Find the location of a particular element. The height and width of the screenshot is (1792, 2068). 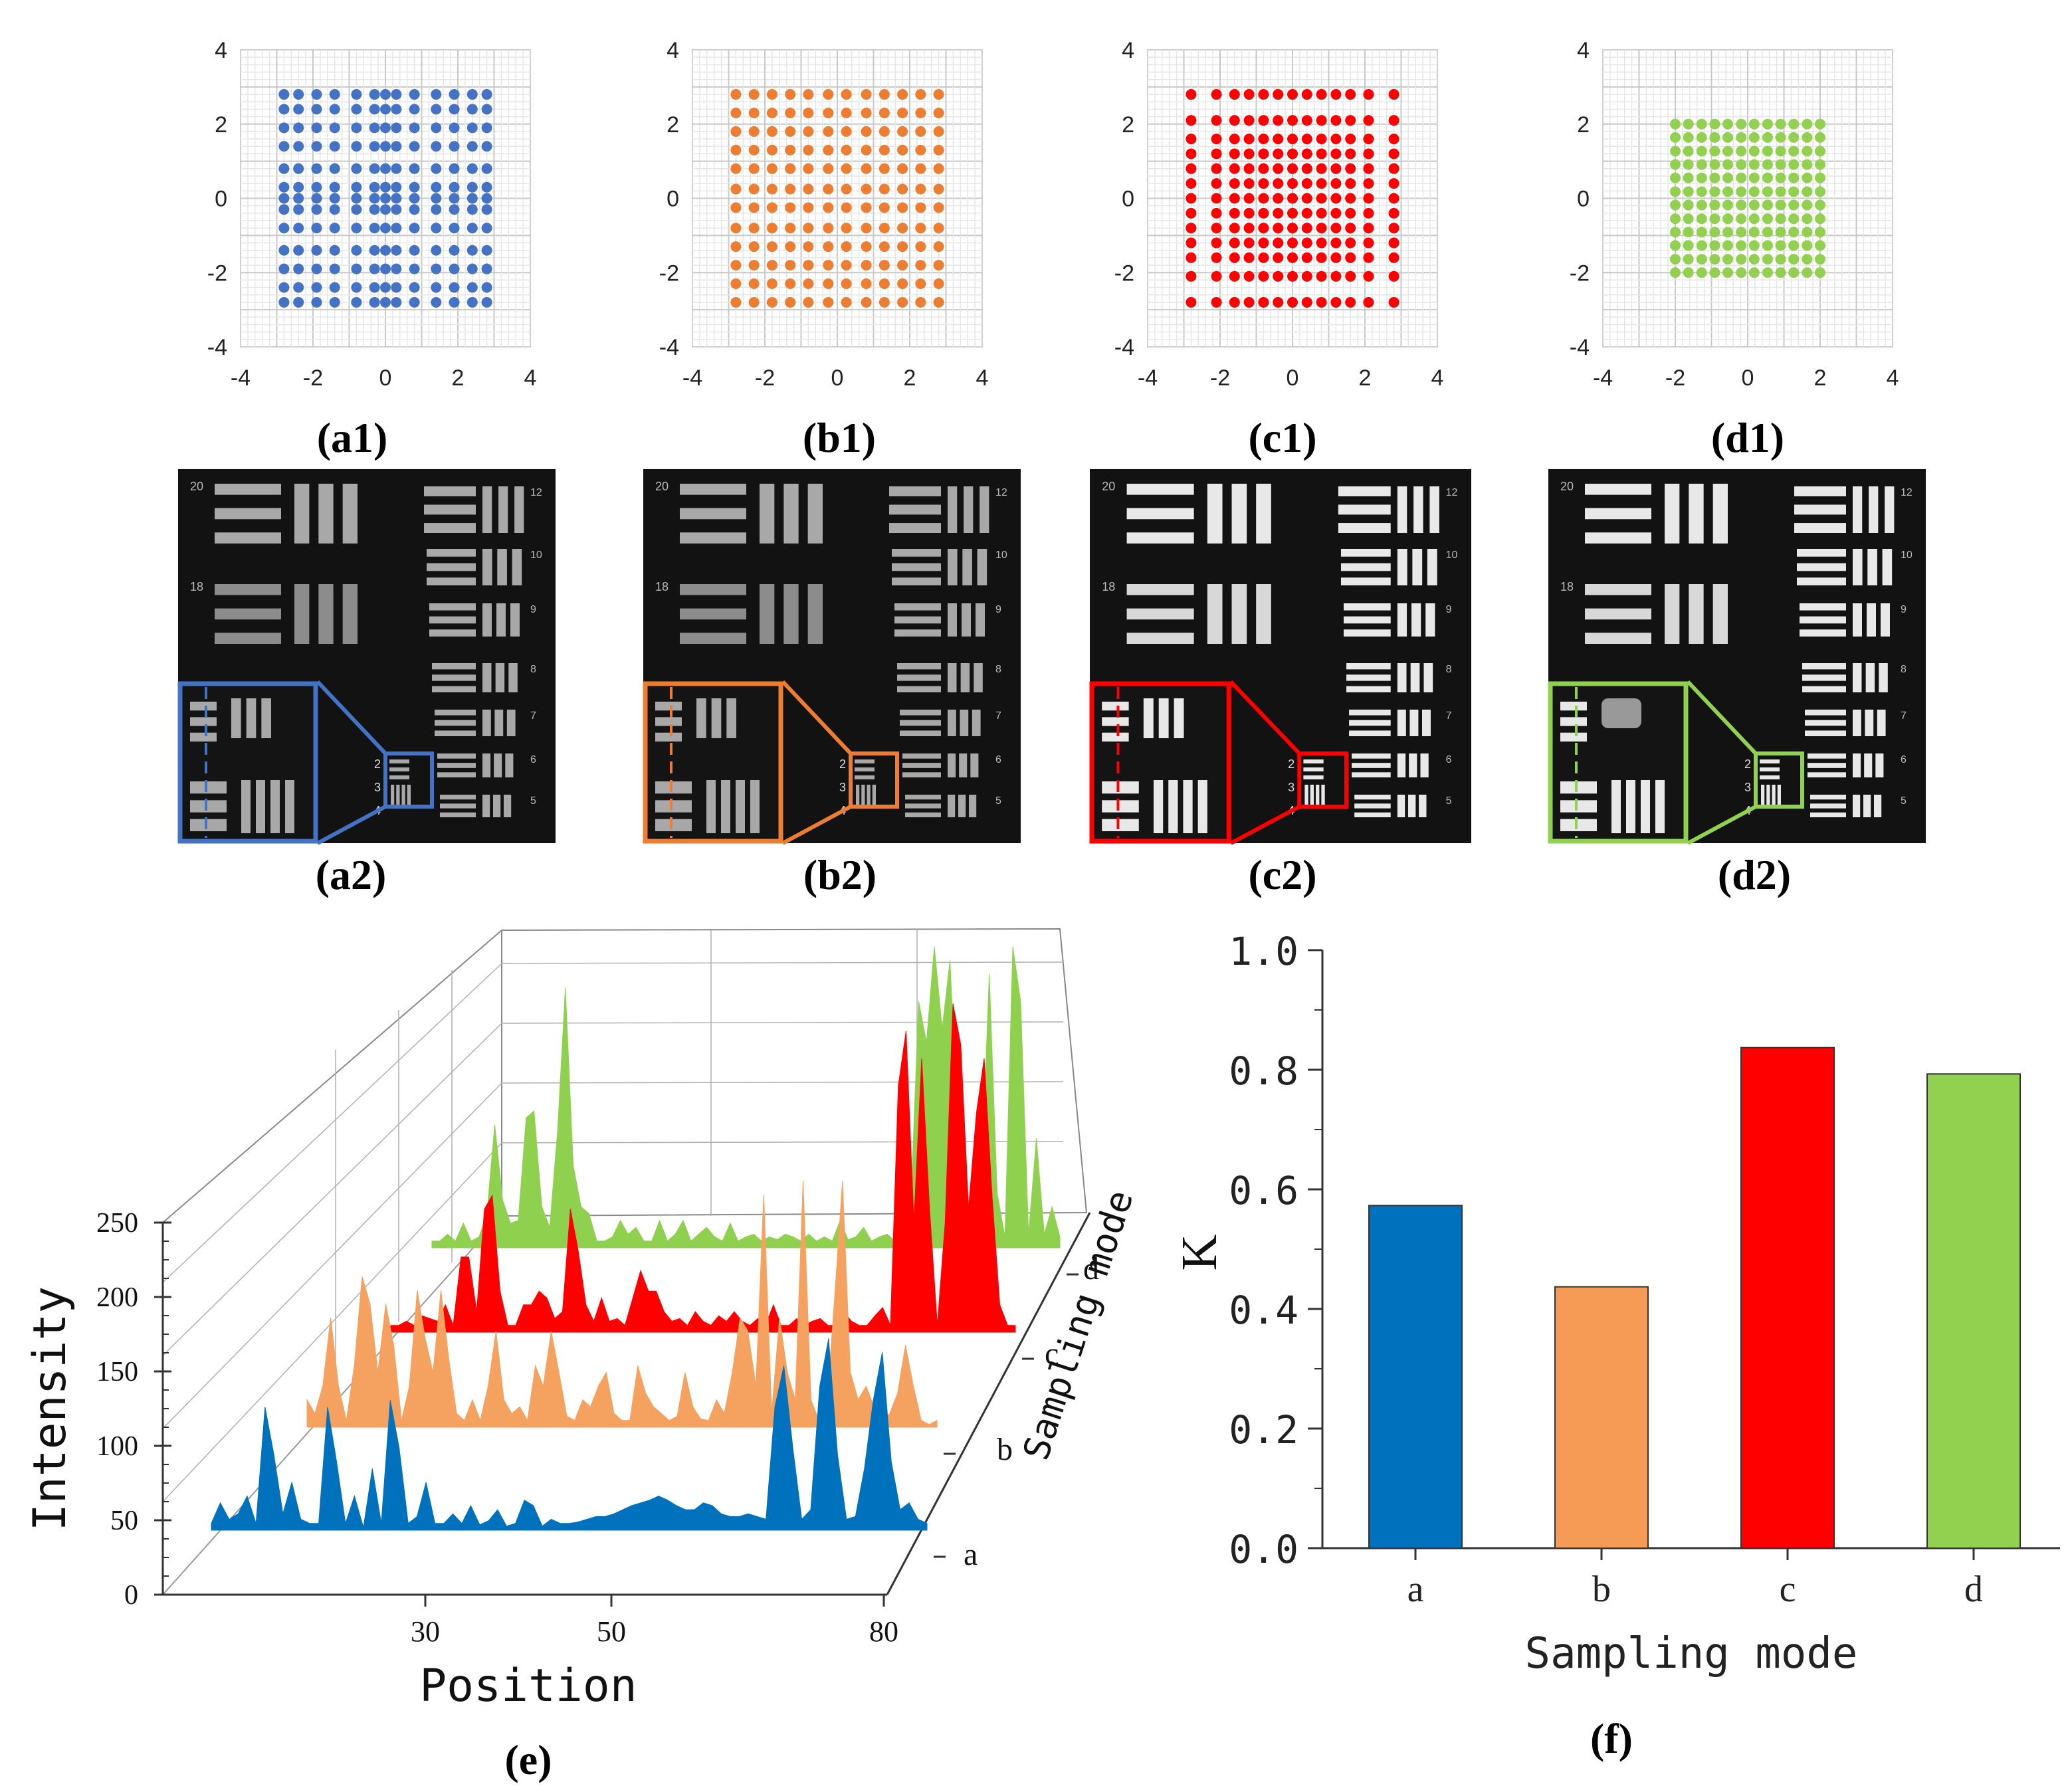

zoom-connector-line is located at coordinates (817, 717).